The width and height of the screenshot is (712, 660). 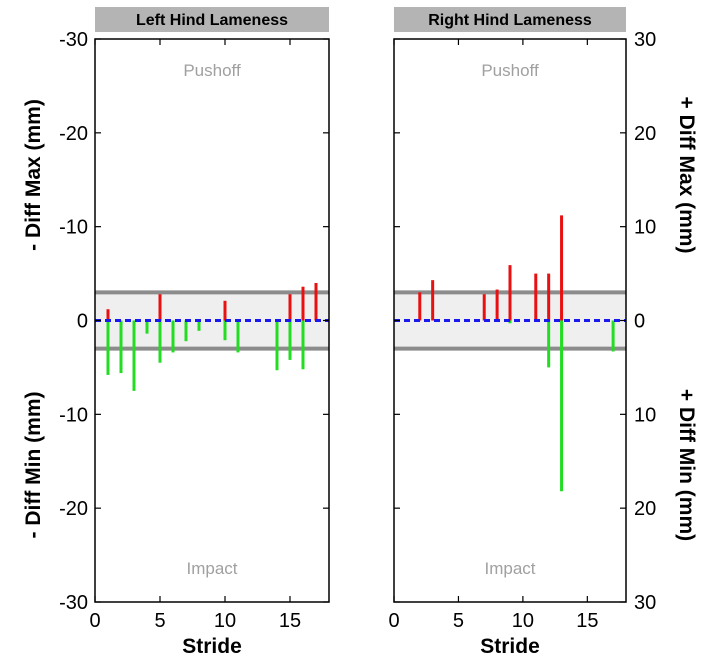 I want to click on panel-title: Left Hind Lameness, so click(x=212, y=20).